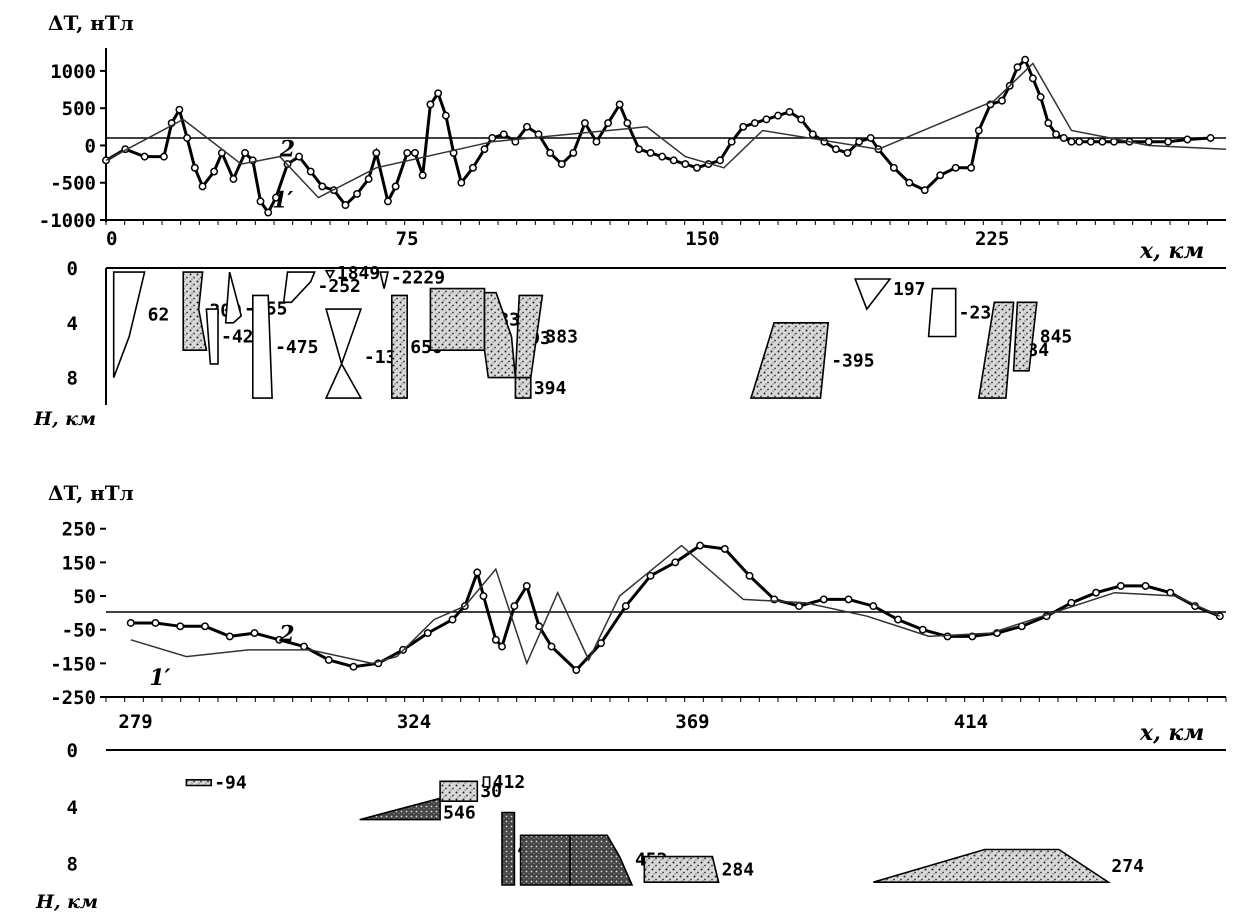  What do you see at coordinates (852, 360) in the screenshot?
I see `body-label: -395` at bounding box center [852, 360].